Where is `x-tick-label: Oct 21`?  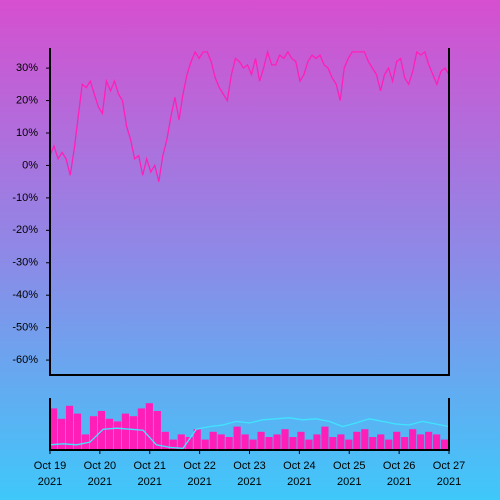 x-tick-label: Oct 21 is located at coordinates (150, 466).